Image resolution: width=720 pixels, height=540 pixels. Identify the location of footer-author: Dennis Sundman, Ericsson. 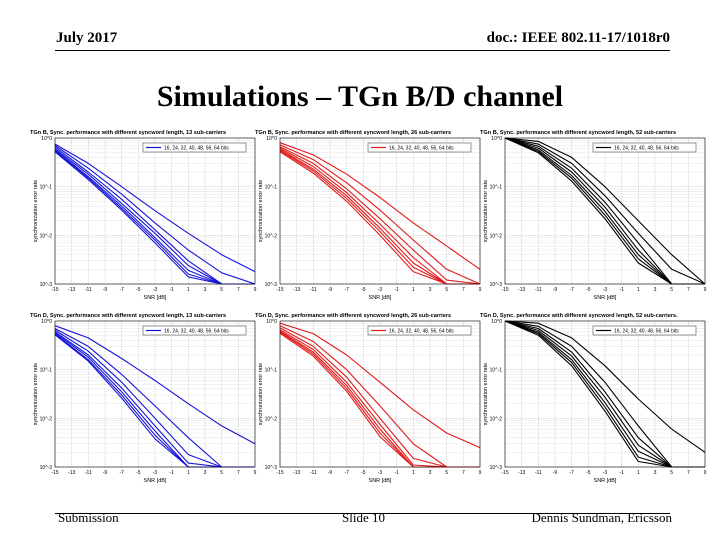
(601, 517).